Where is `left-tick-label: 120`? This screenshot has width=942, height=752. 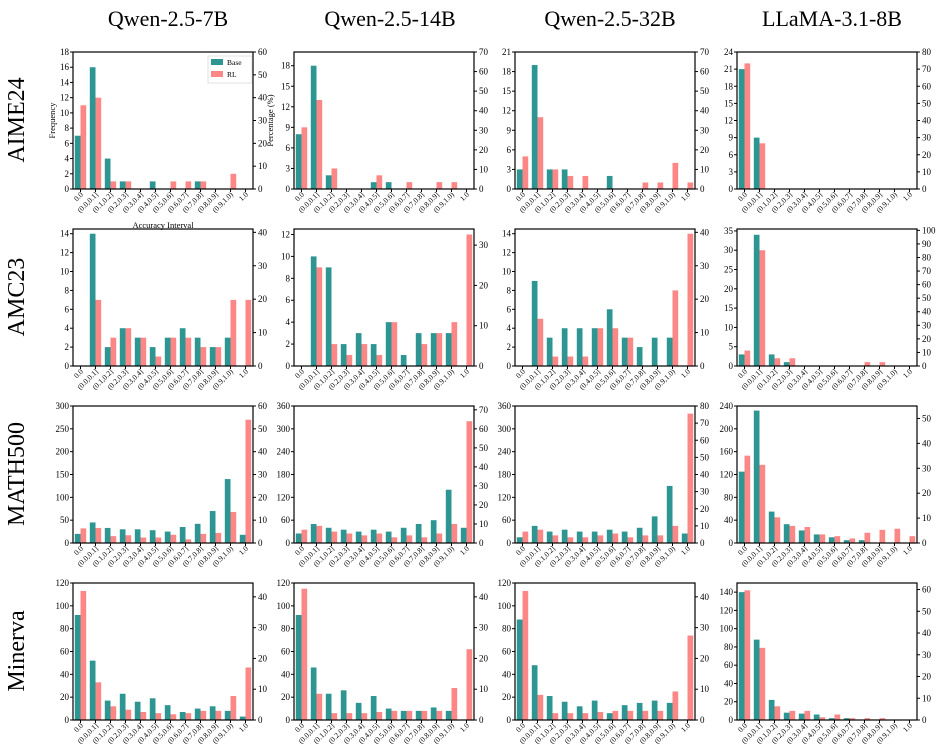 left-tick-label: 120 is located at coordinates (63, 583).